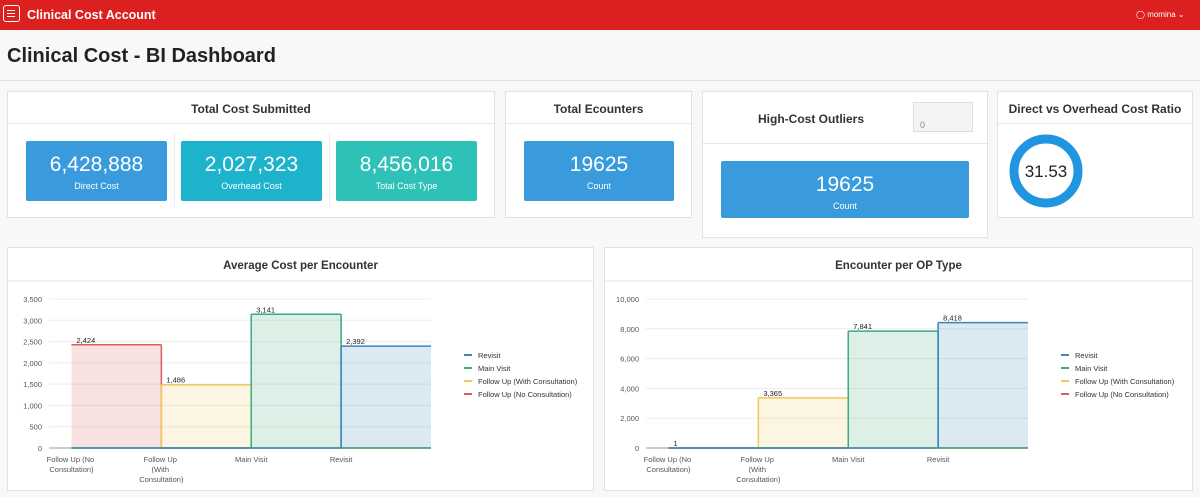 The image size is (1200, 497). What do you see at coordinates (96, 164) in the screenshot?
I see `metric-value: 6,428,888` at bounding box center [96, 164].